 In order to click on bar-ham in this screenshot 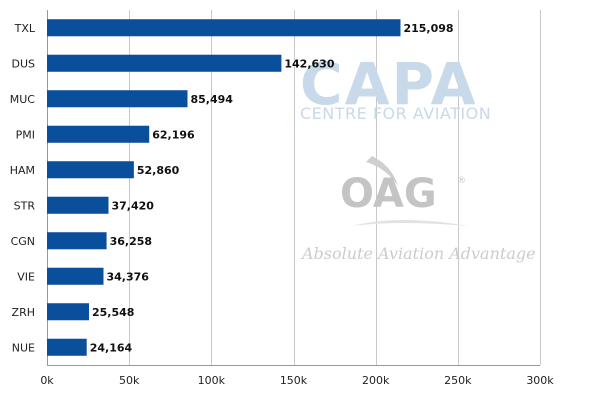, I will do `click(90, 170)`.